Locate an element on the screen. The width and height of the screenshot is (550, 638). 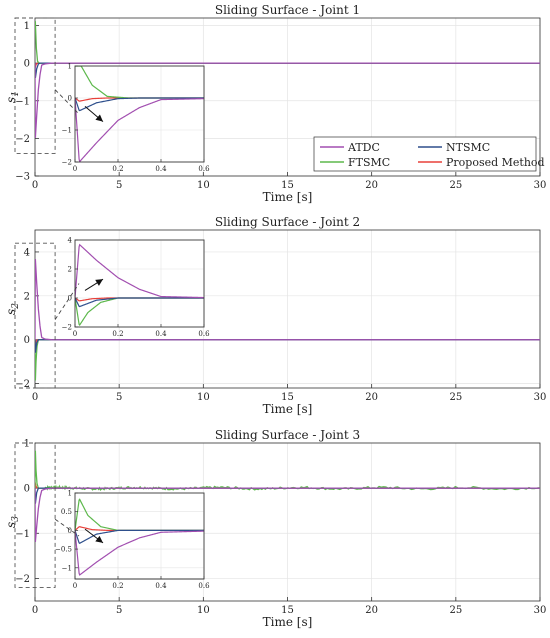
inset-y-tick-label: 0.5 is located at coordinates (66, 512).